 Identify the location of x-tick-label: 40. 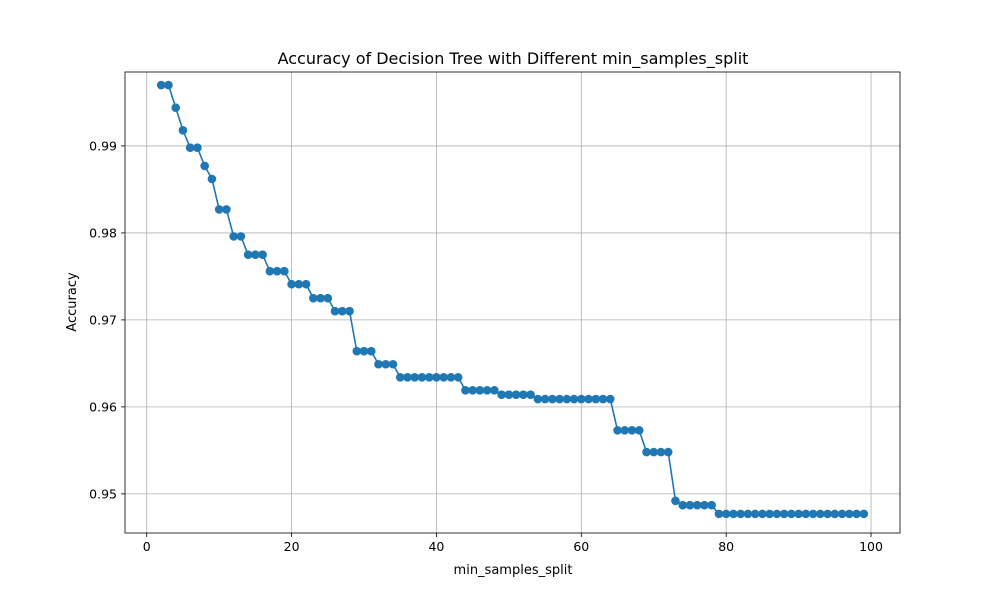
(436, 546).